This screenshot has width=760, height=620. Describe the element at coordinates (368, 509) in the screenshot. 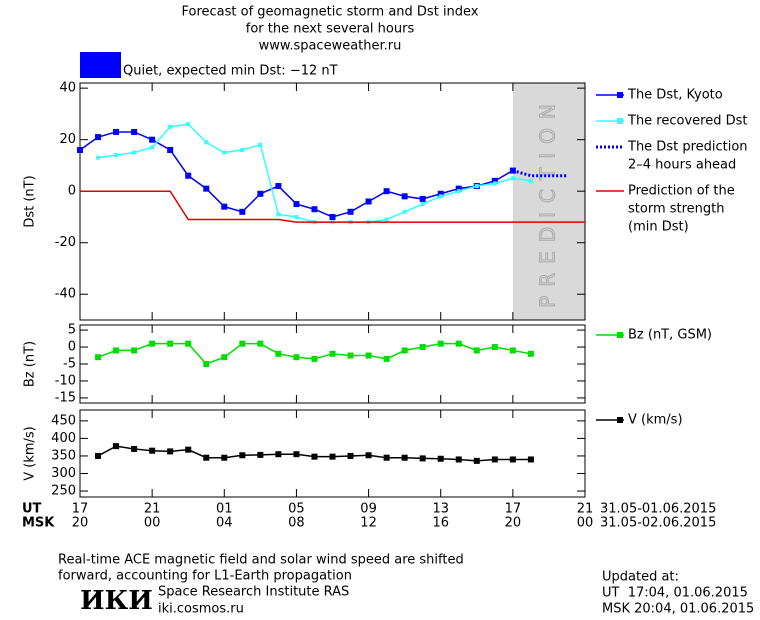

I see `x-tick-label: 09` at that location.